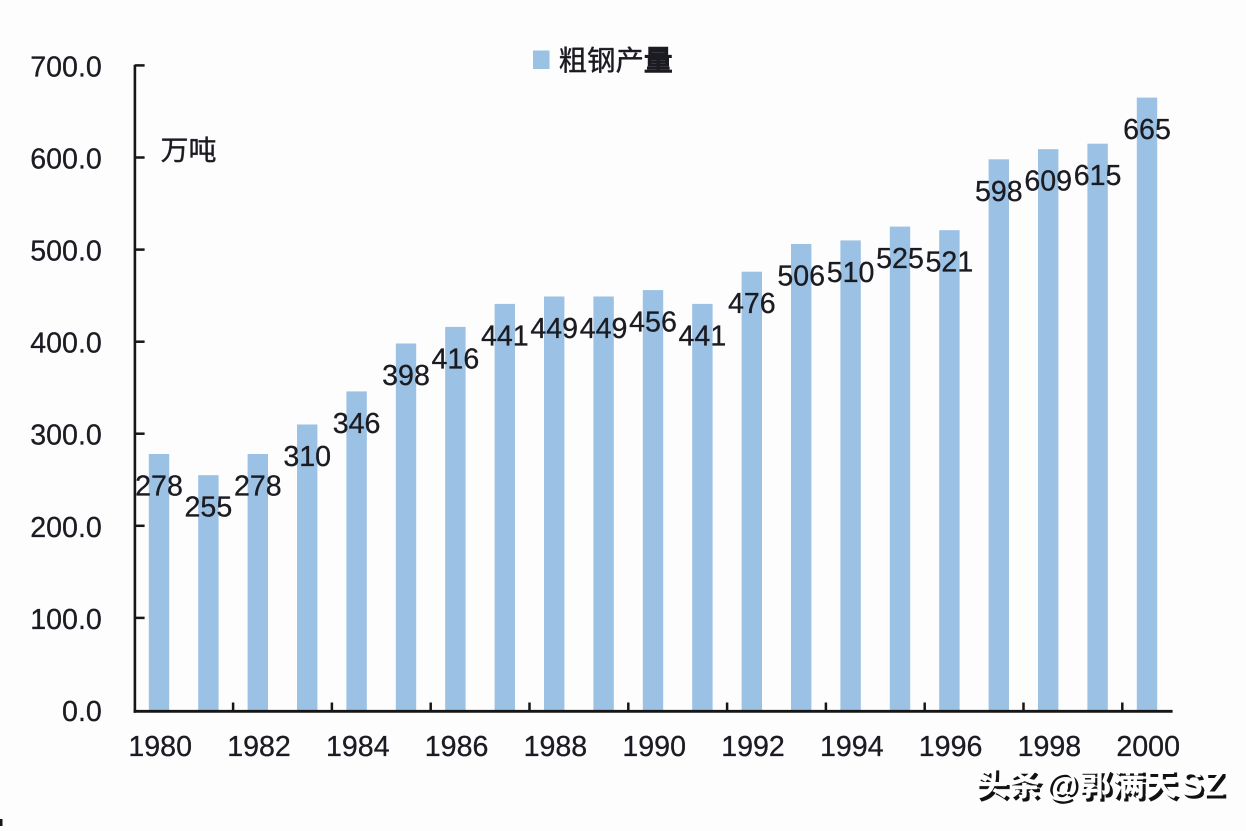 This screenshot has height=831, width=1246. What do you see at coordinates (66, 160) in the screenshot?
I see `svg-text: 600.0` at bounding box center [66, 160].